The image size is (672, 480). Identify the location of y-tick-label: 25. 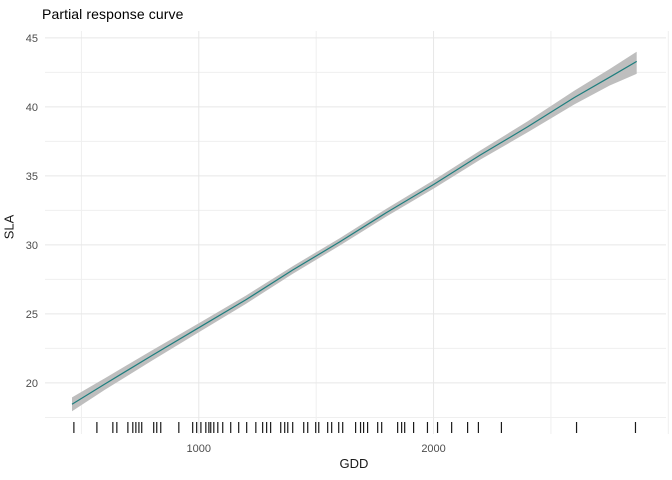
(32, 315).